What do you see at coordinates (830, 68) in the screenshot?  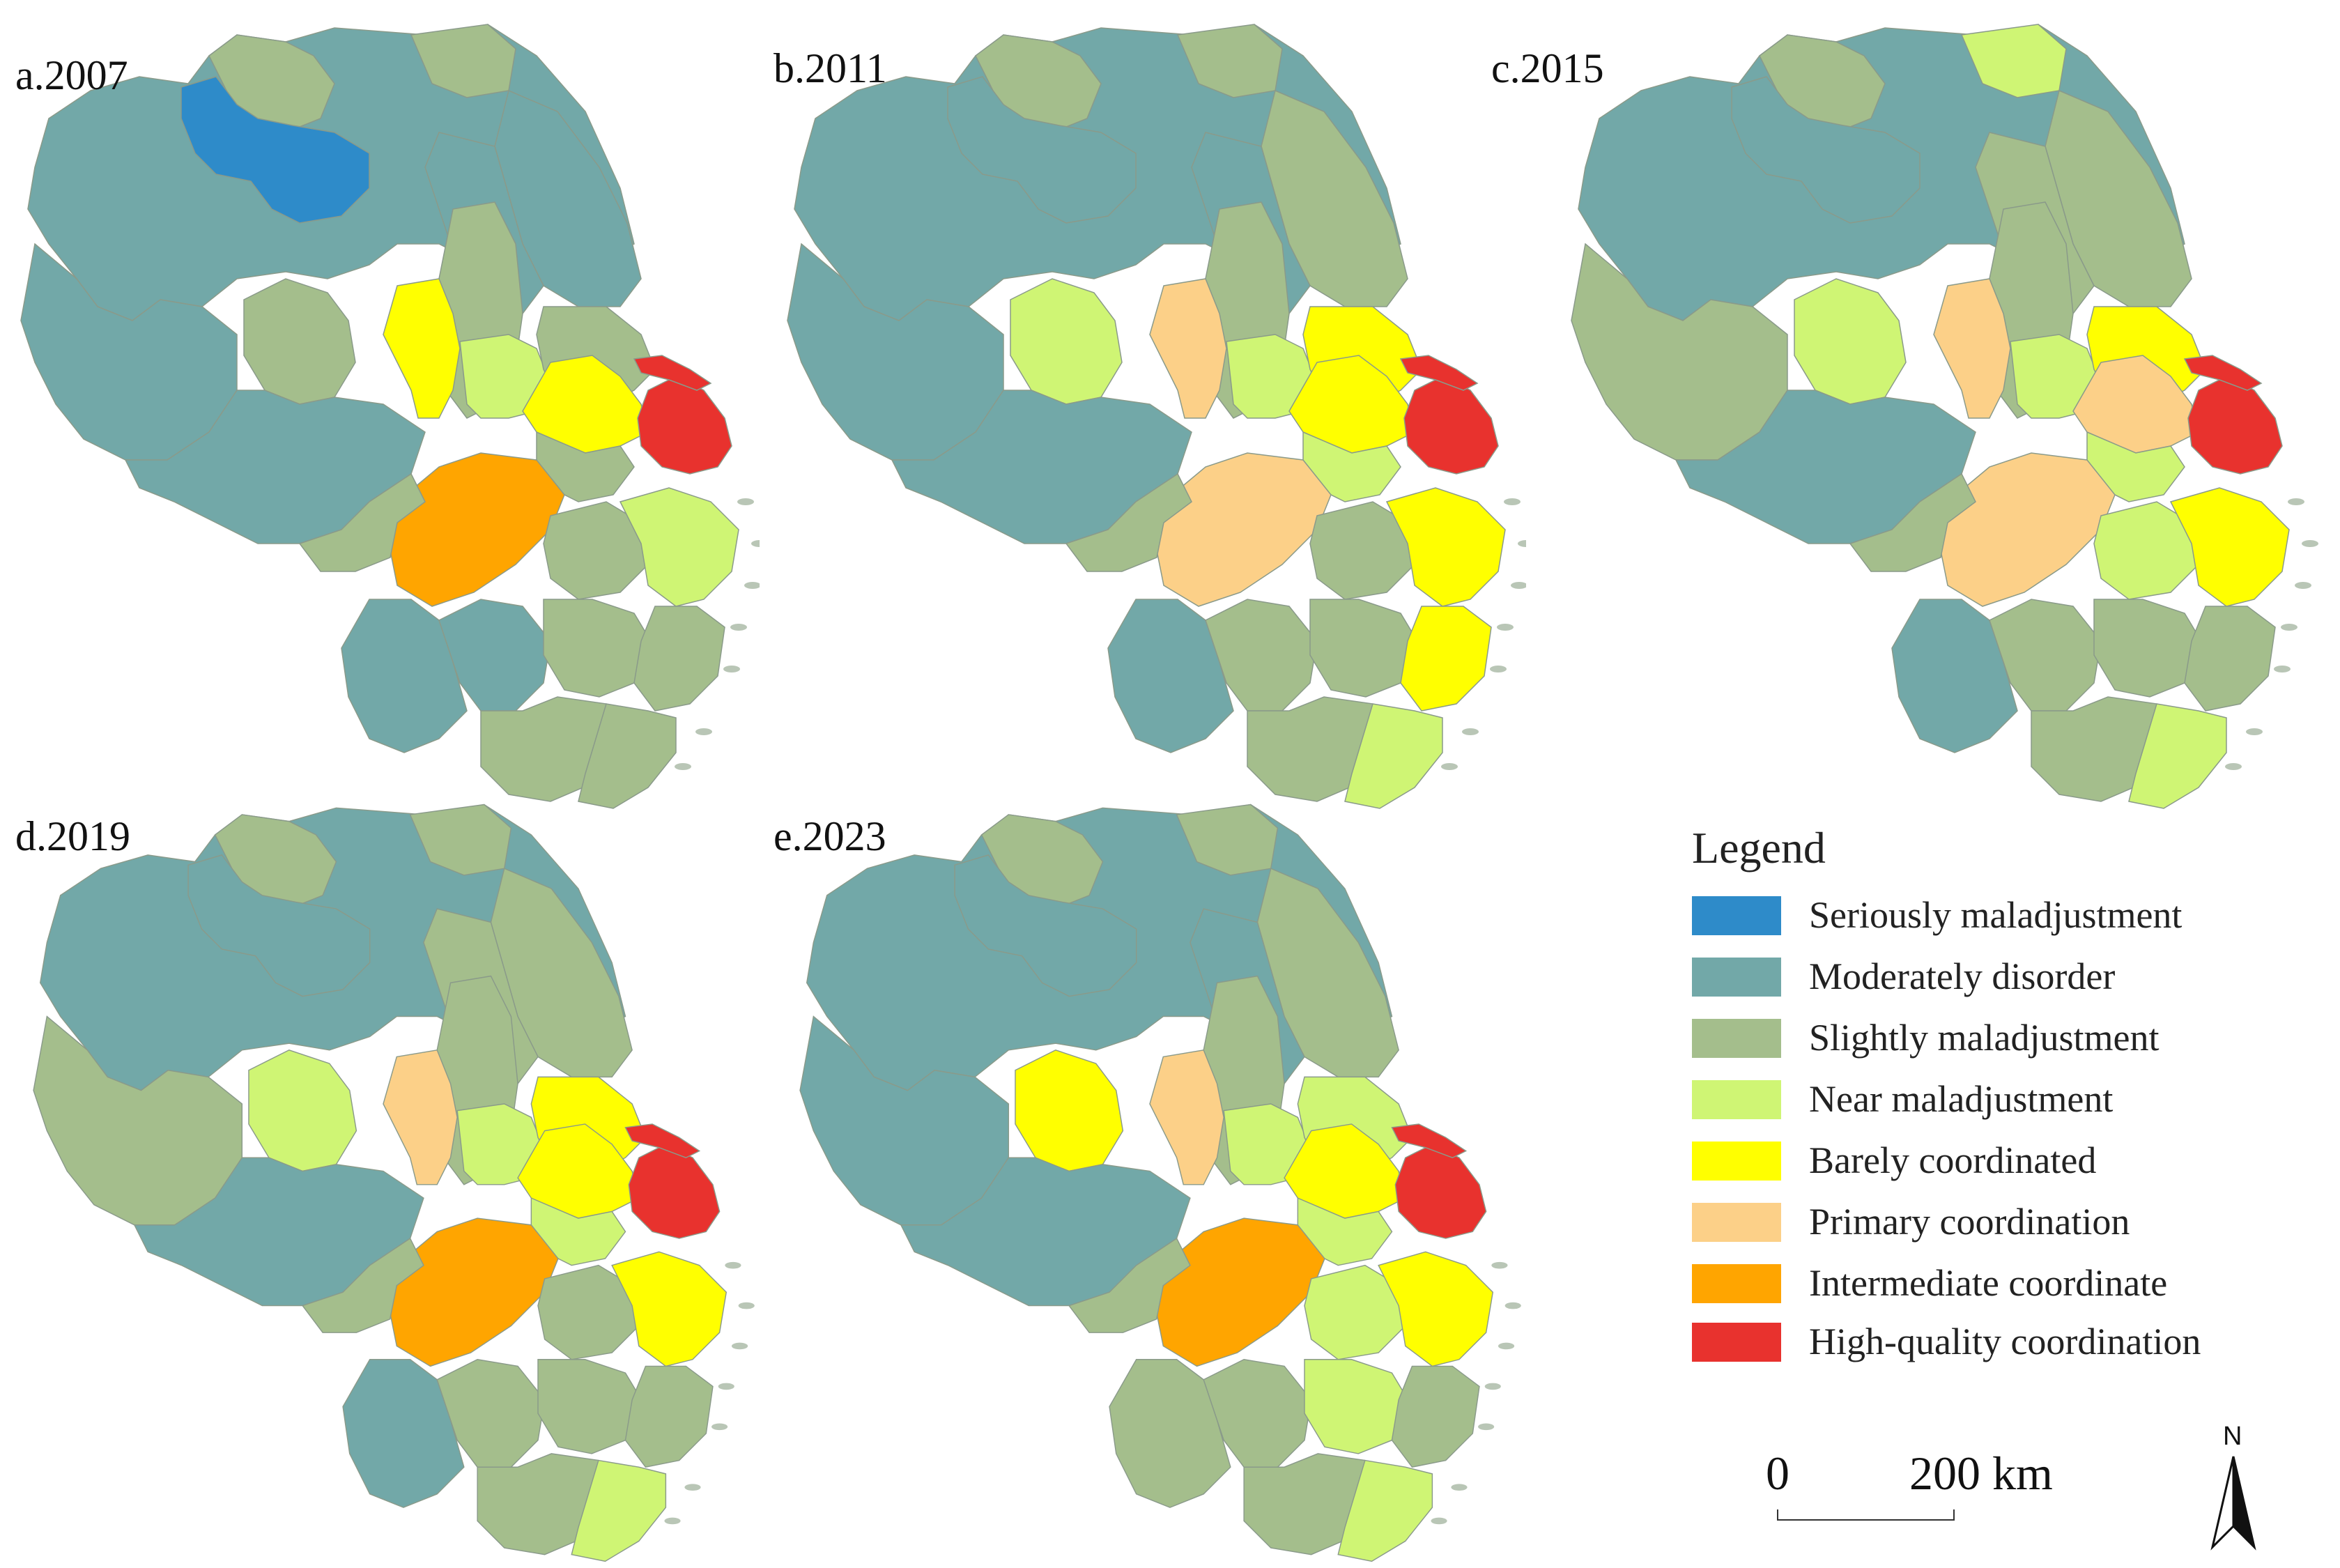 I see `panel-label-2011: b.2011` at bounding box center [830, 68].